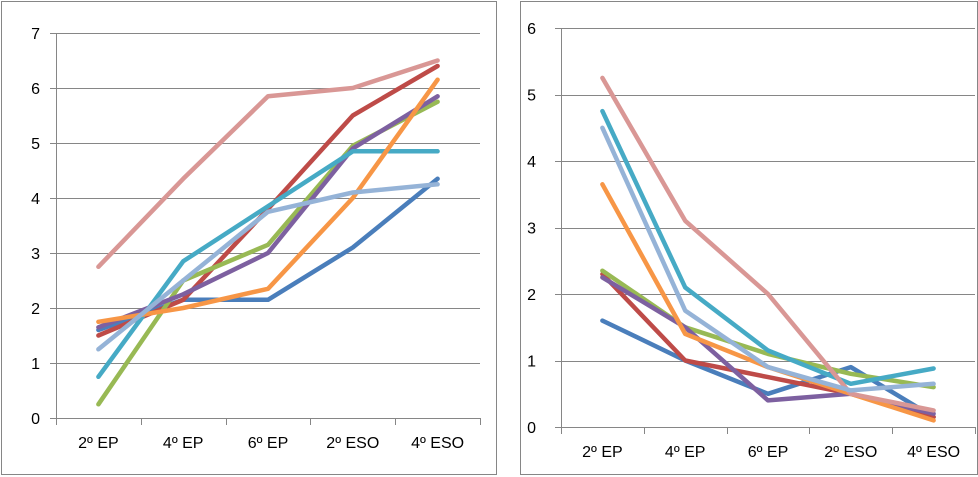  Describe the element at coordinates (35, 34) in the screenshot. I see `y-tick-label: 7` at that location.